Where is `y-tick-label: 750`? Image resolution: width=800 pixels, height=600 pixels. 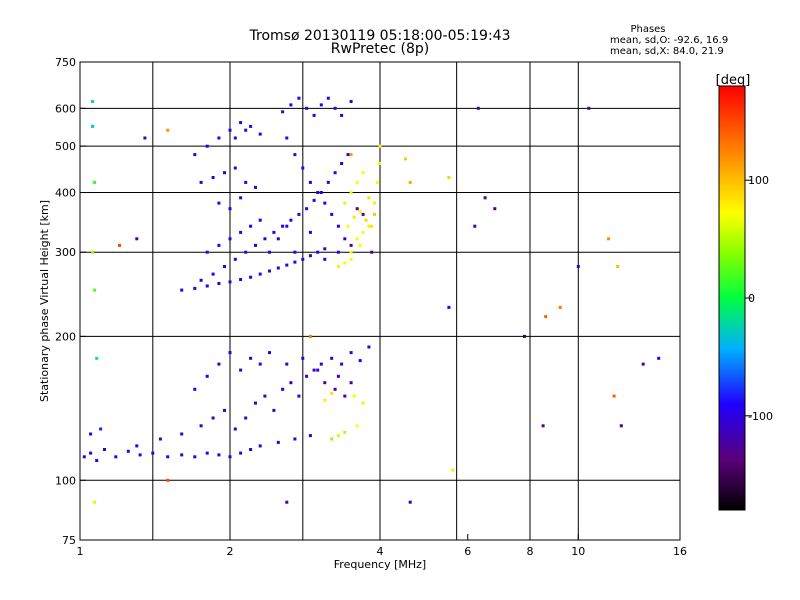
y-tick-label: 750 is located at coordinates (65, 62).